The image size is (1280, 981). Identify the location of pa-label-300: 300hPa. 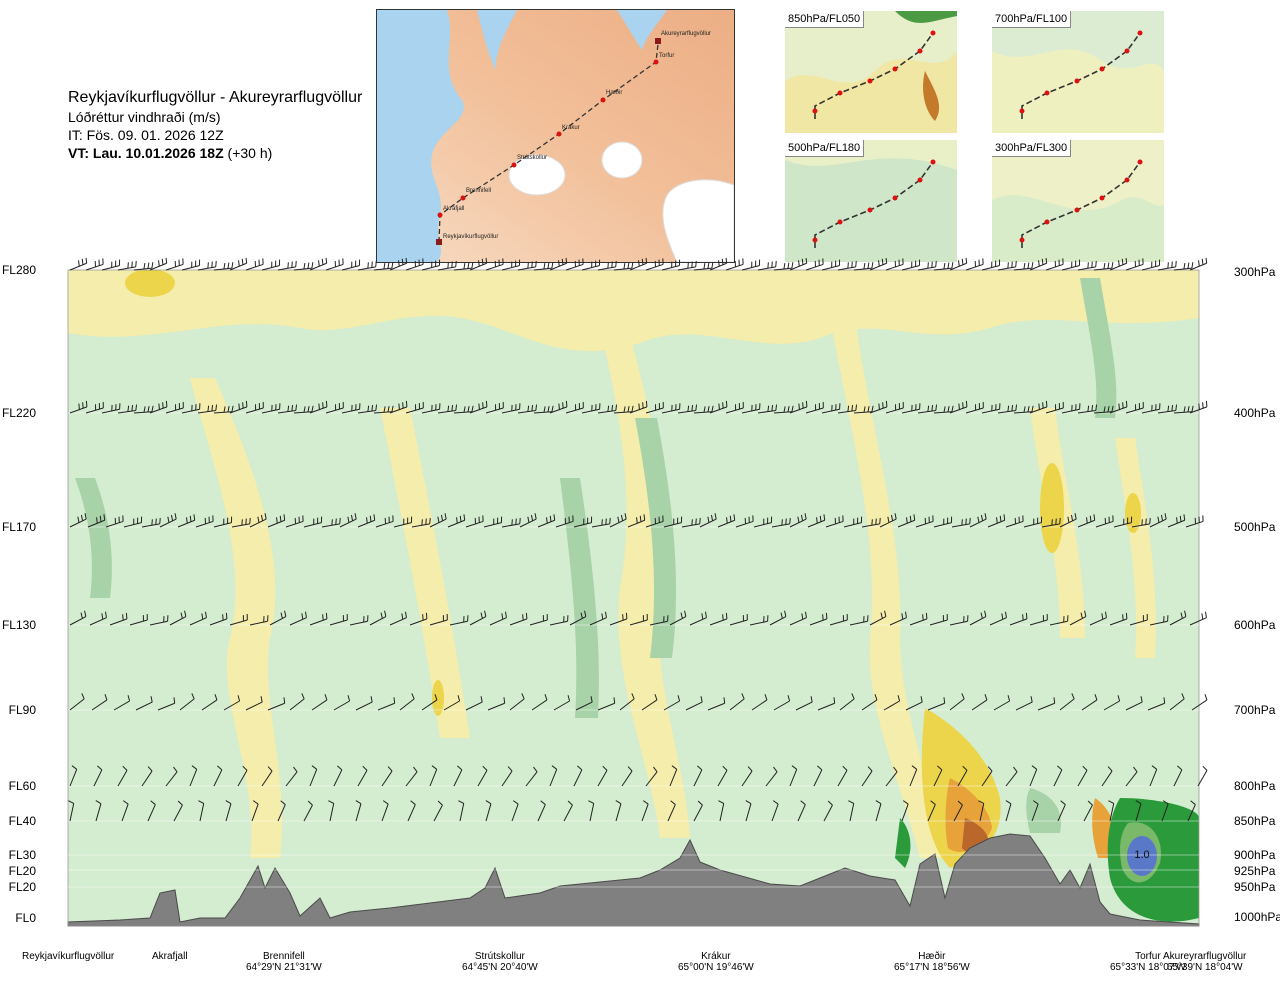
(1255, 272).